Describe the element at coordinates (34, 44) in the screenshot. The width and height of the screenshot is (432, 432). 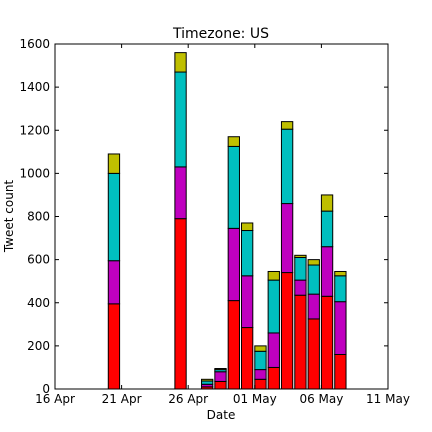
I see `y-tick-label: 1600` at that location.